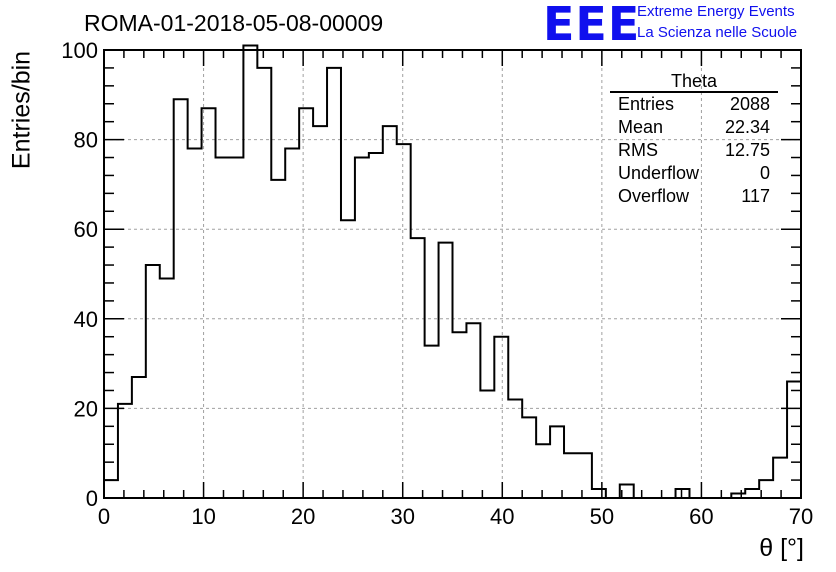  I want to click on stats-label: Overflow, so click(654, 196).